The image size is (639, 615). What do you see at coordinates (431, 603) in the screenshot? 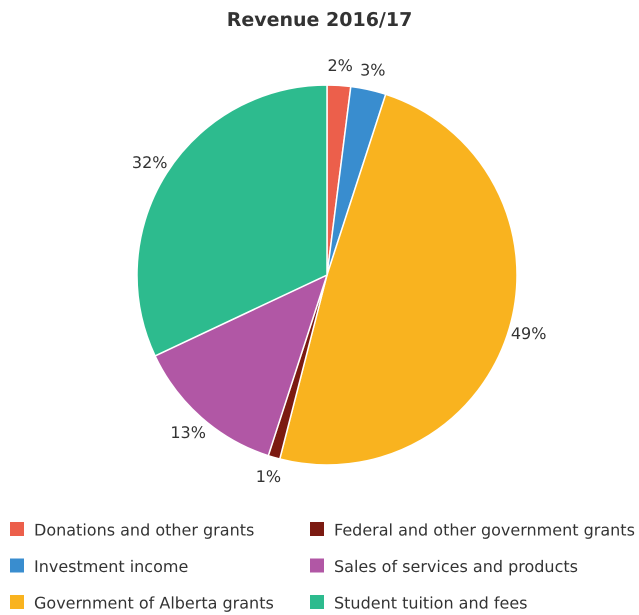
I see `legend-label: Student tuition and fees` at bounding box center [431, 603].